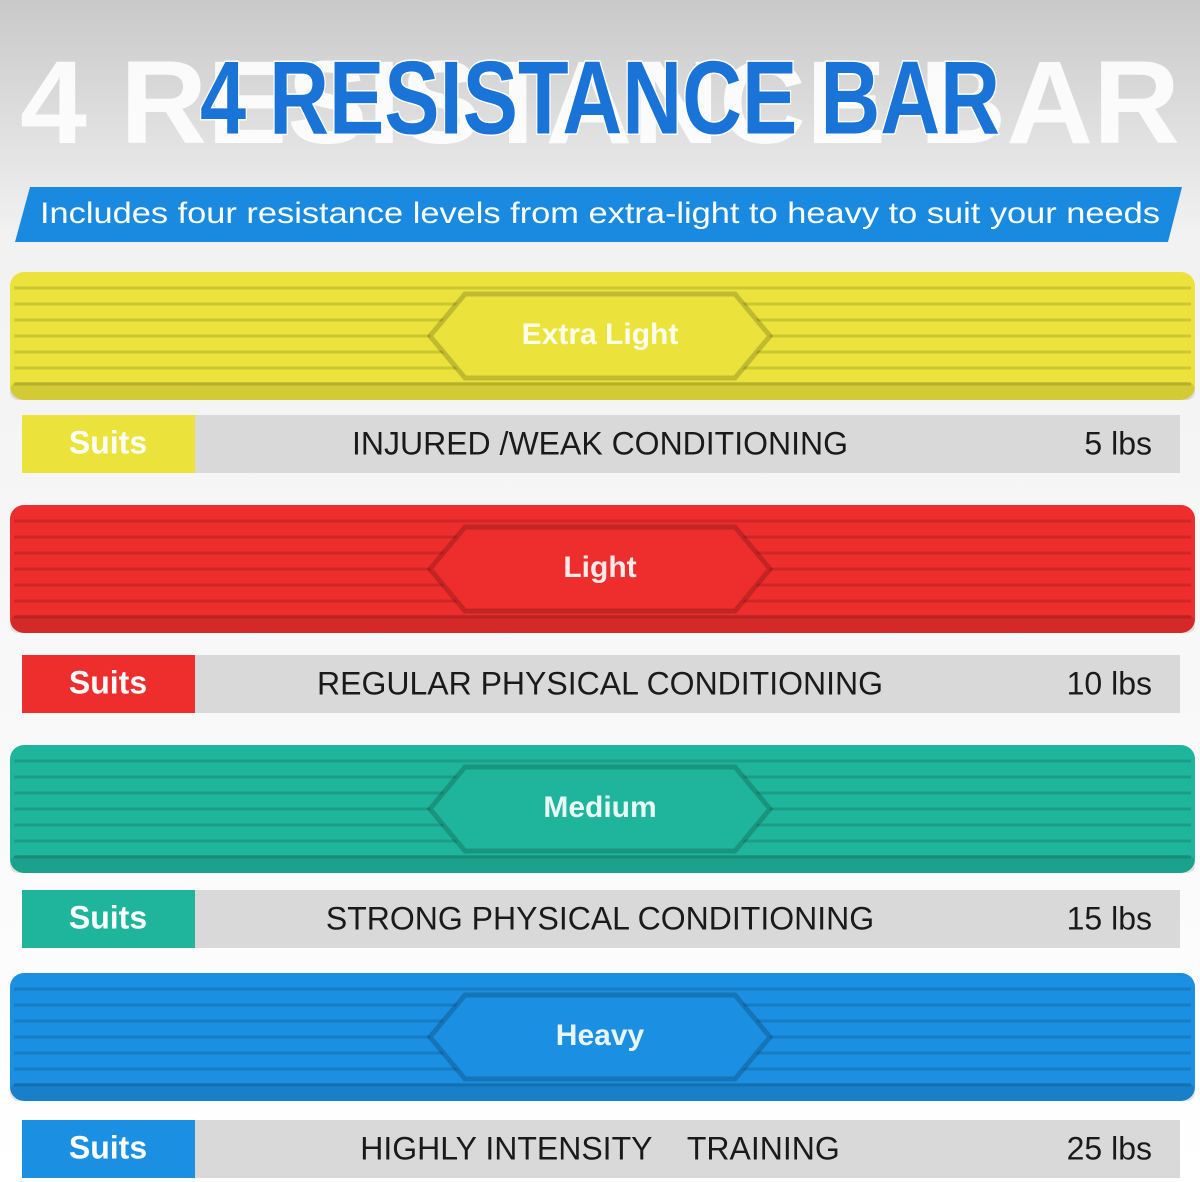 This screenshot has width=1200, height=1182. I want to click on title: 4 RESISTANCE BAR, so click(600, 98).